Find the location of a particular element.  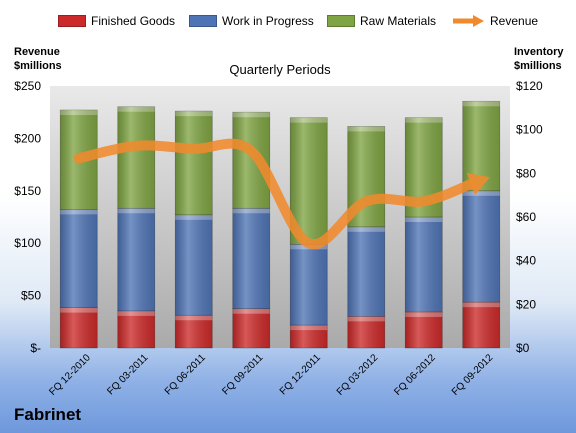

right-tick-label: $100 is located at coordinates (529, 130).